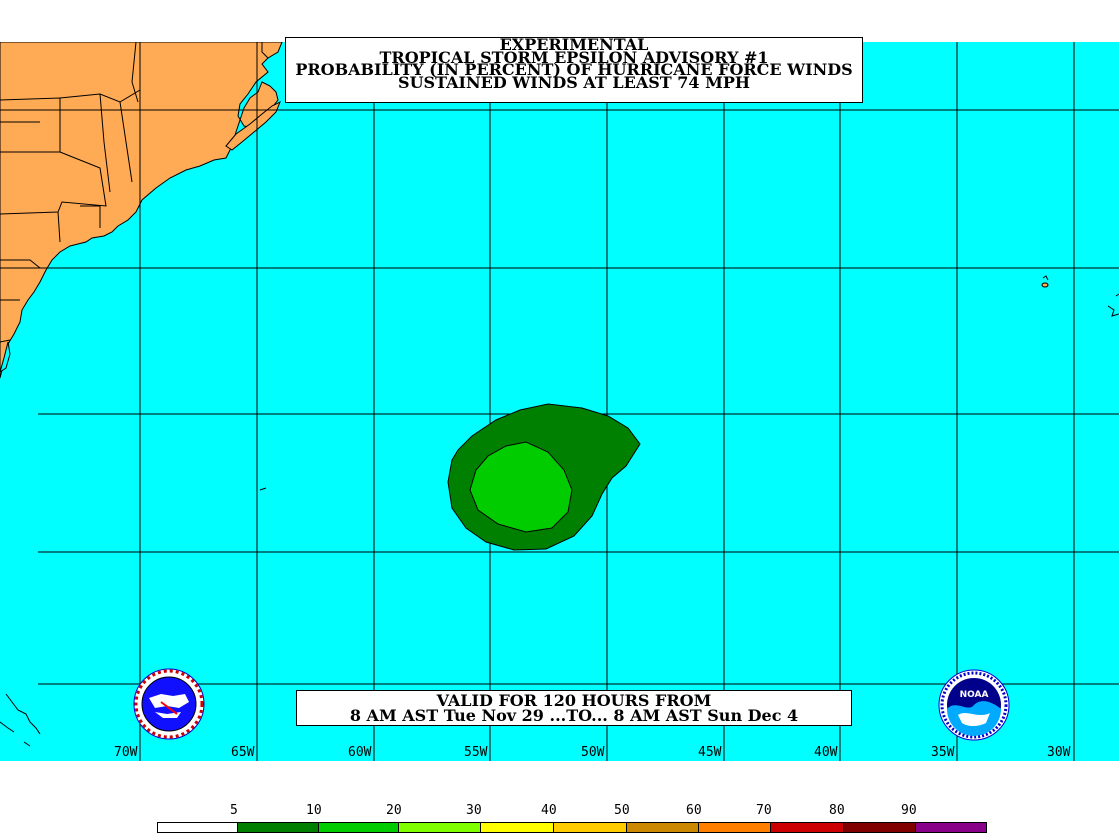 Image resolution: width=1119 pixels, height=839 pixels. What do you see at coordinates (476, 752) in the screenshot?
I see `lon-label-55w: 55W` at bounding box center [476, 752].